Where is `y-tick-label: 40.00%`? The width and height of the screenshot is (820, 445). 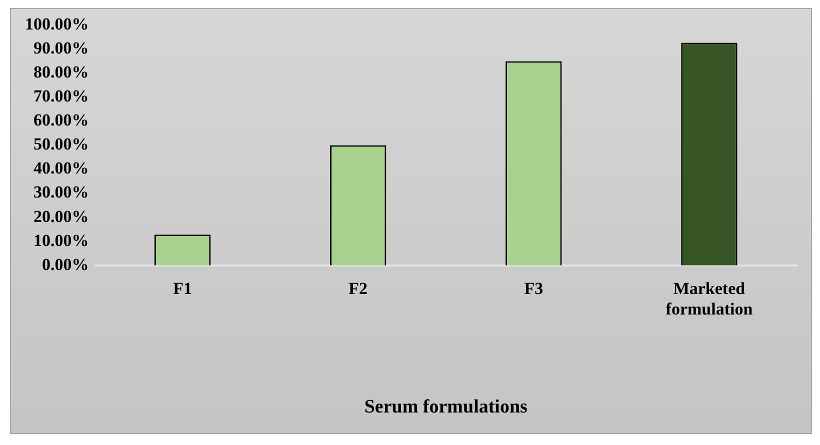
y-tick-label: 40.00% is located at coordinates (61, 168).